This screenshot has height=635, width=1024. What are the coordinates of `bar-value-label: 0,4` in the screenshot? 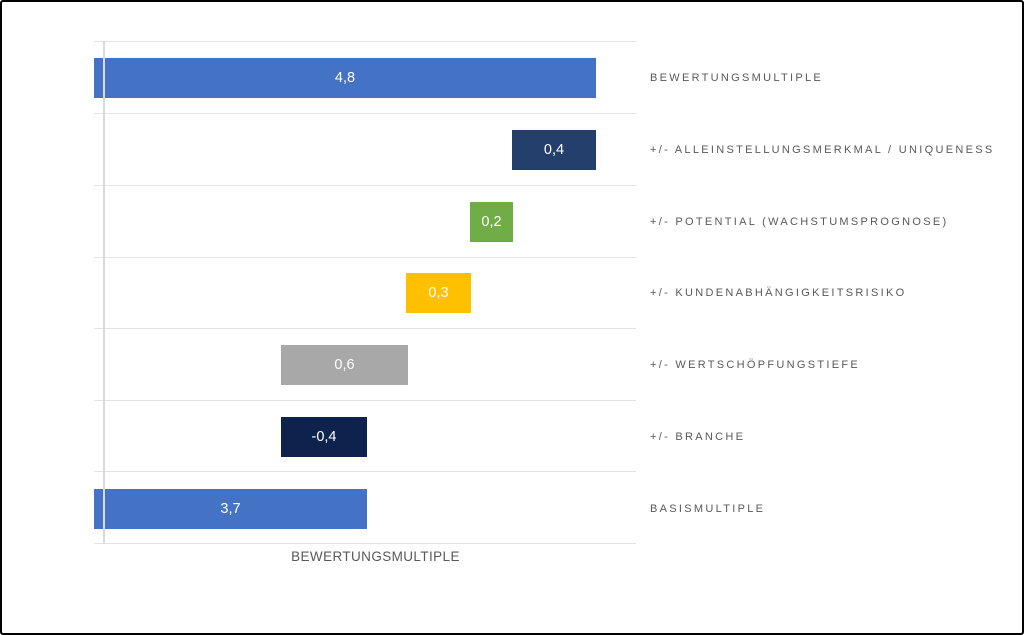 It's located at (554, 149).